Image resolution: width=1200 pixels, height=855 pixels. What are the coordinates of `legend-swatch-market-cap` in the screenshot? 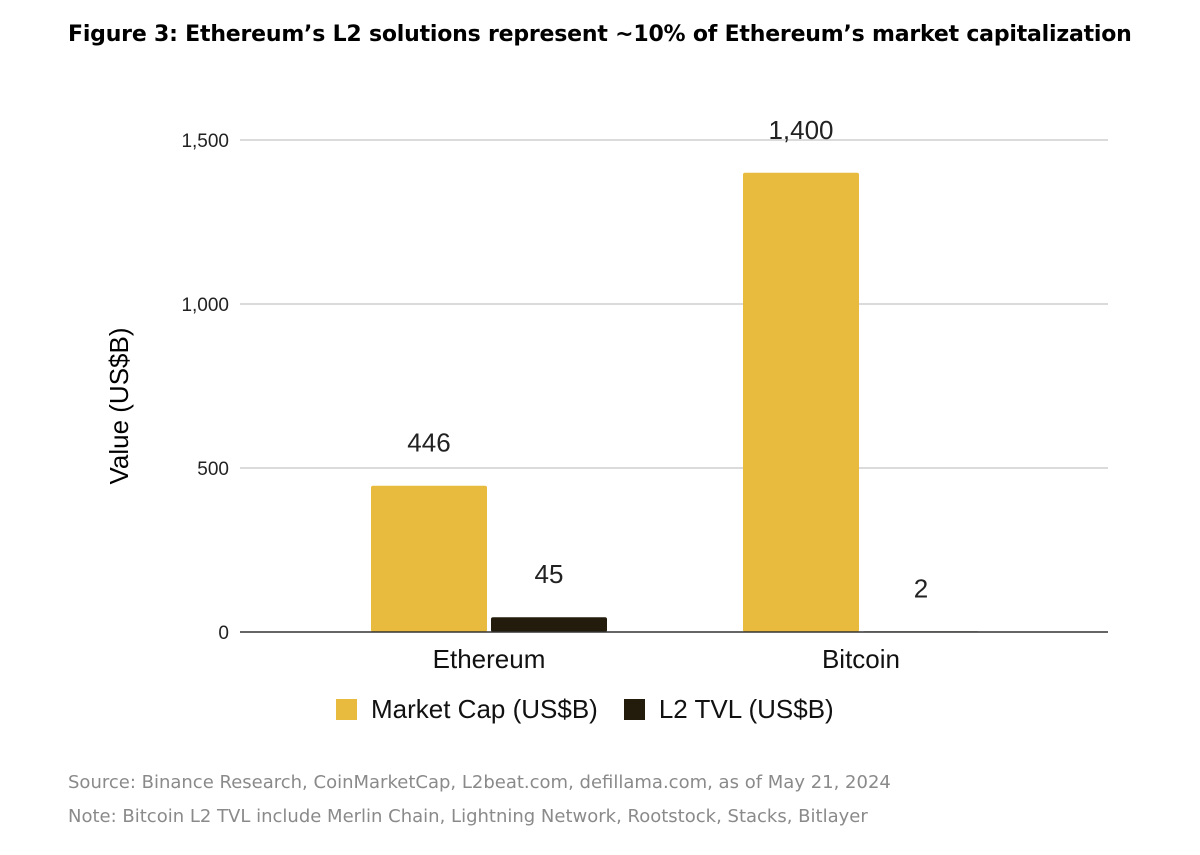 It's located at (346, 709).